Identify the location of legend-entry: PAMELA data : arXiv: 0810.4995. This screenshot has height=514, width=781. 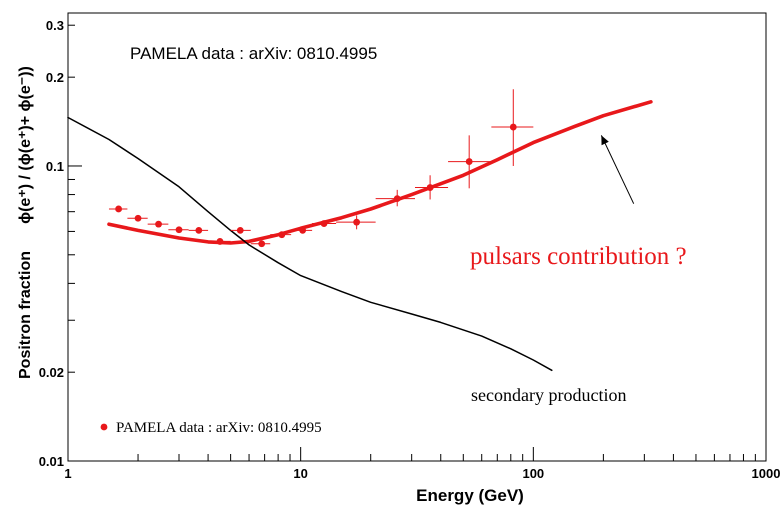
(219, 428).